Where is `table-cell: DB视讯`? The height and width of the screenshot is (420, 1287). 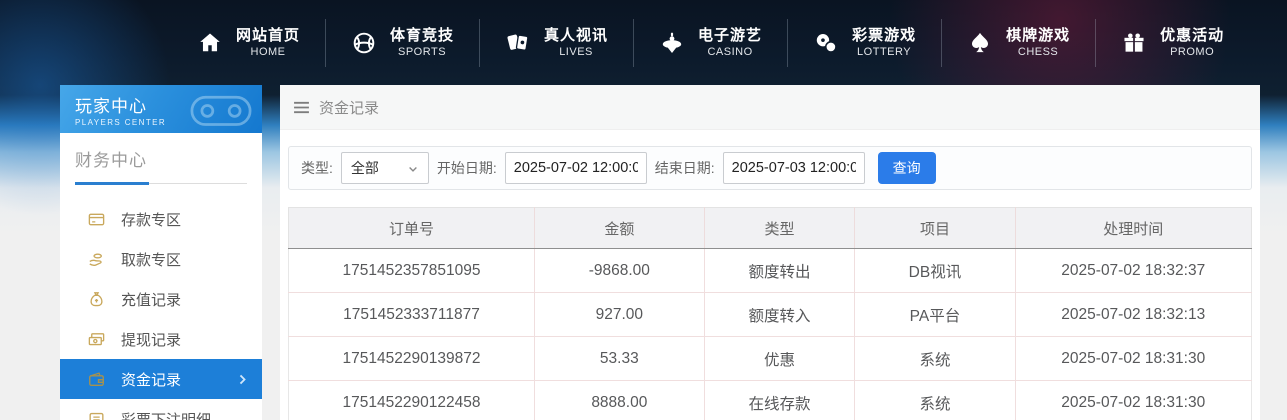
table-cell: DB视讯 is located at coordinates (935, 270).